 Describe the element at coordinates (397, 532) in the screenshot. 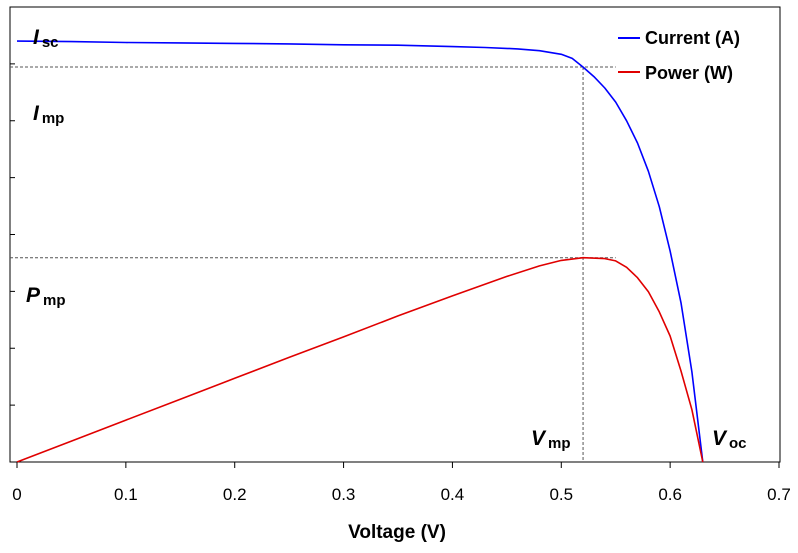

I see `x-axis-label: Voltage (V)` at that location.